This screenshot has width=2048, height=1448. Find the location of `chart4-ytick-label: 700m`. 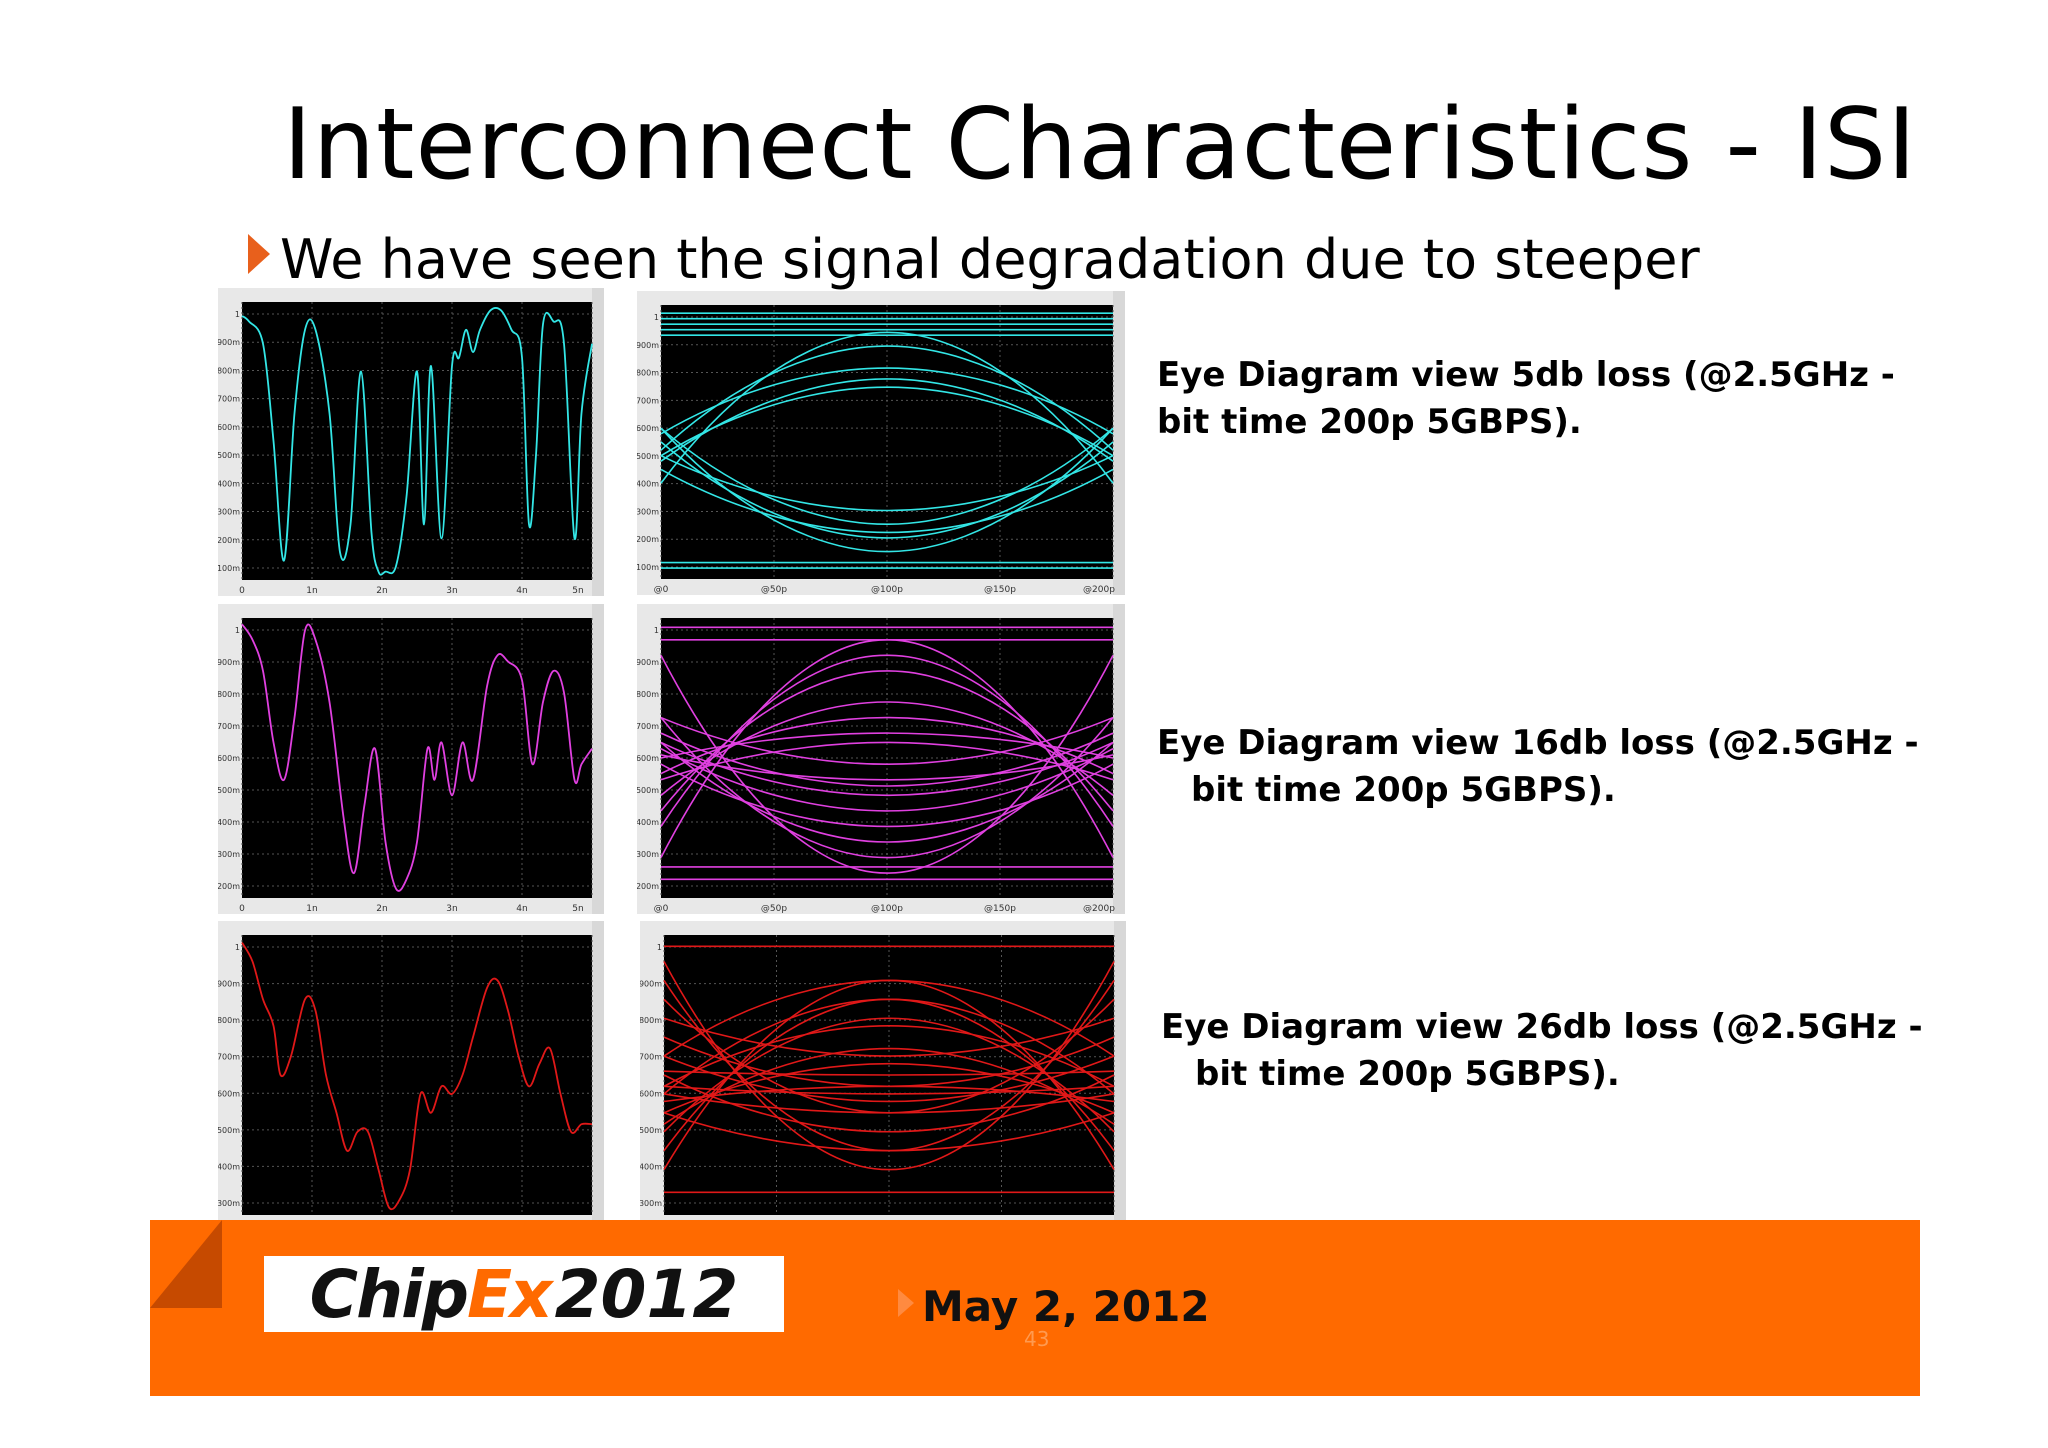

chart4-ytick-label: 700m is located at coordinates (648, 726).